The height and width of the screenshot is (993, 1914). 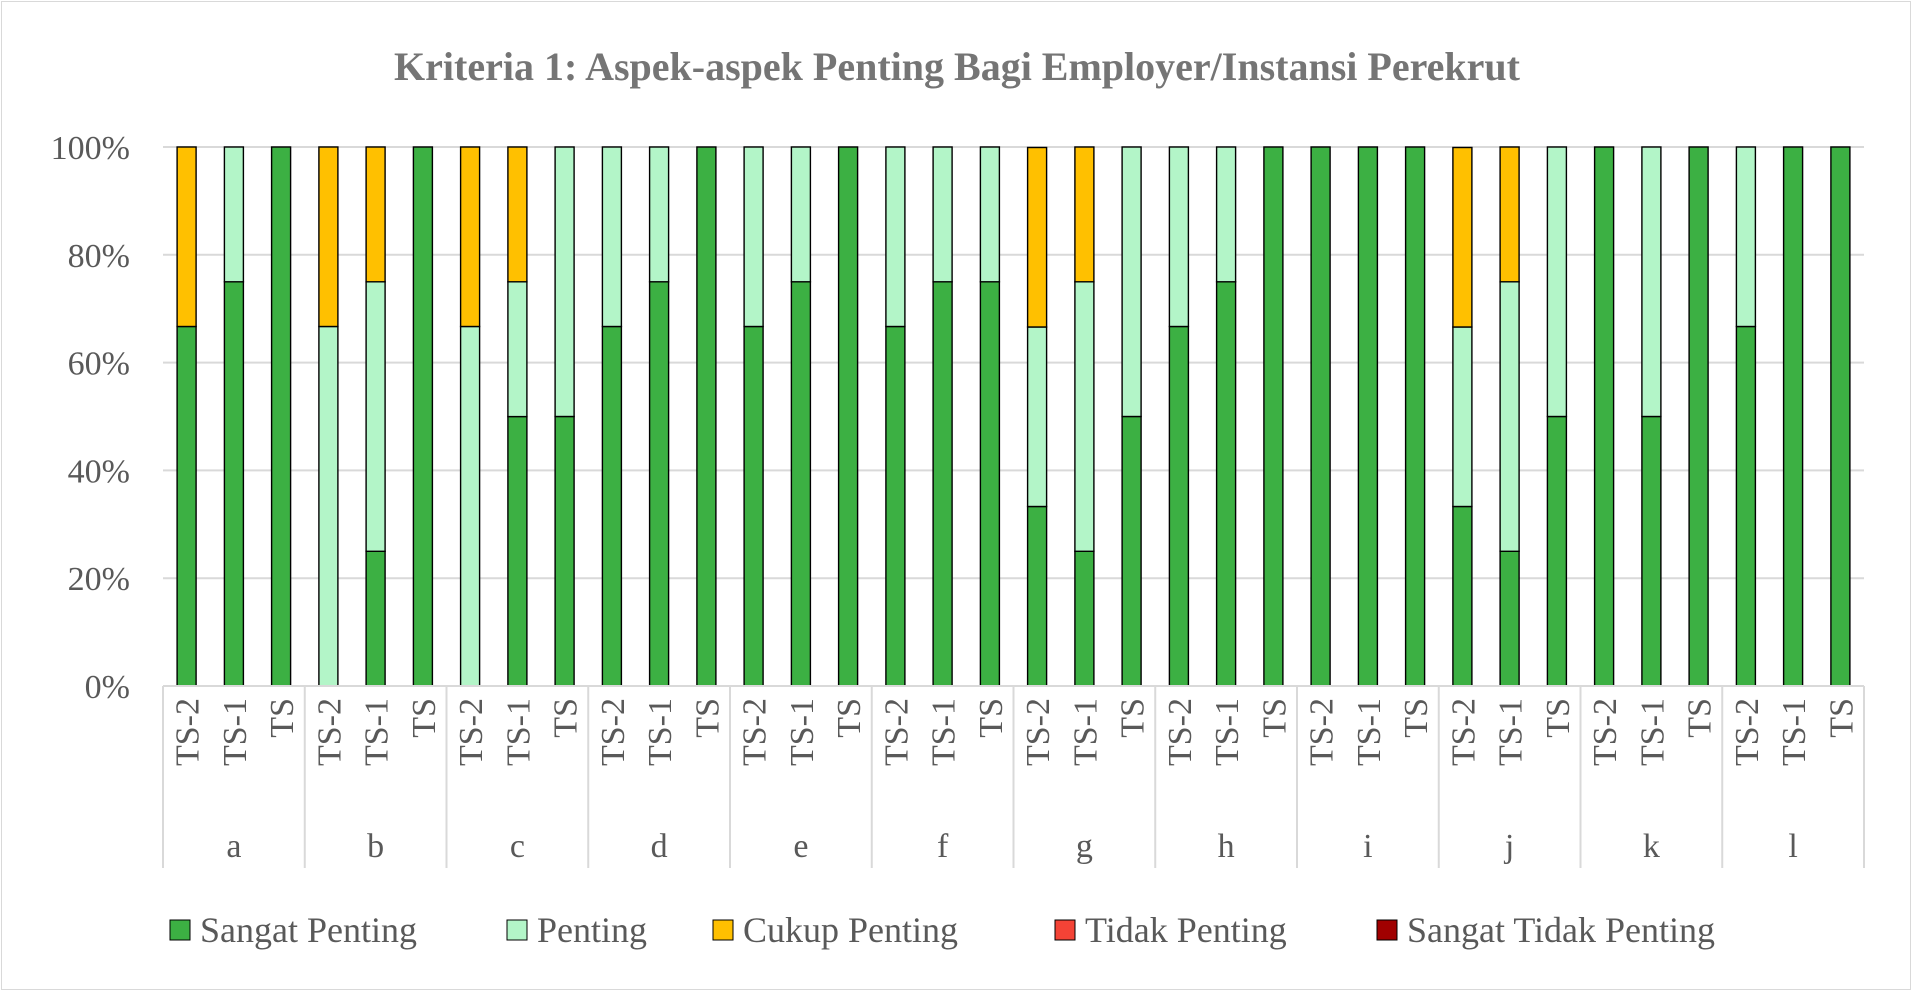 I want to click on x-group-label: f, so click(x=943, y=846).